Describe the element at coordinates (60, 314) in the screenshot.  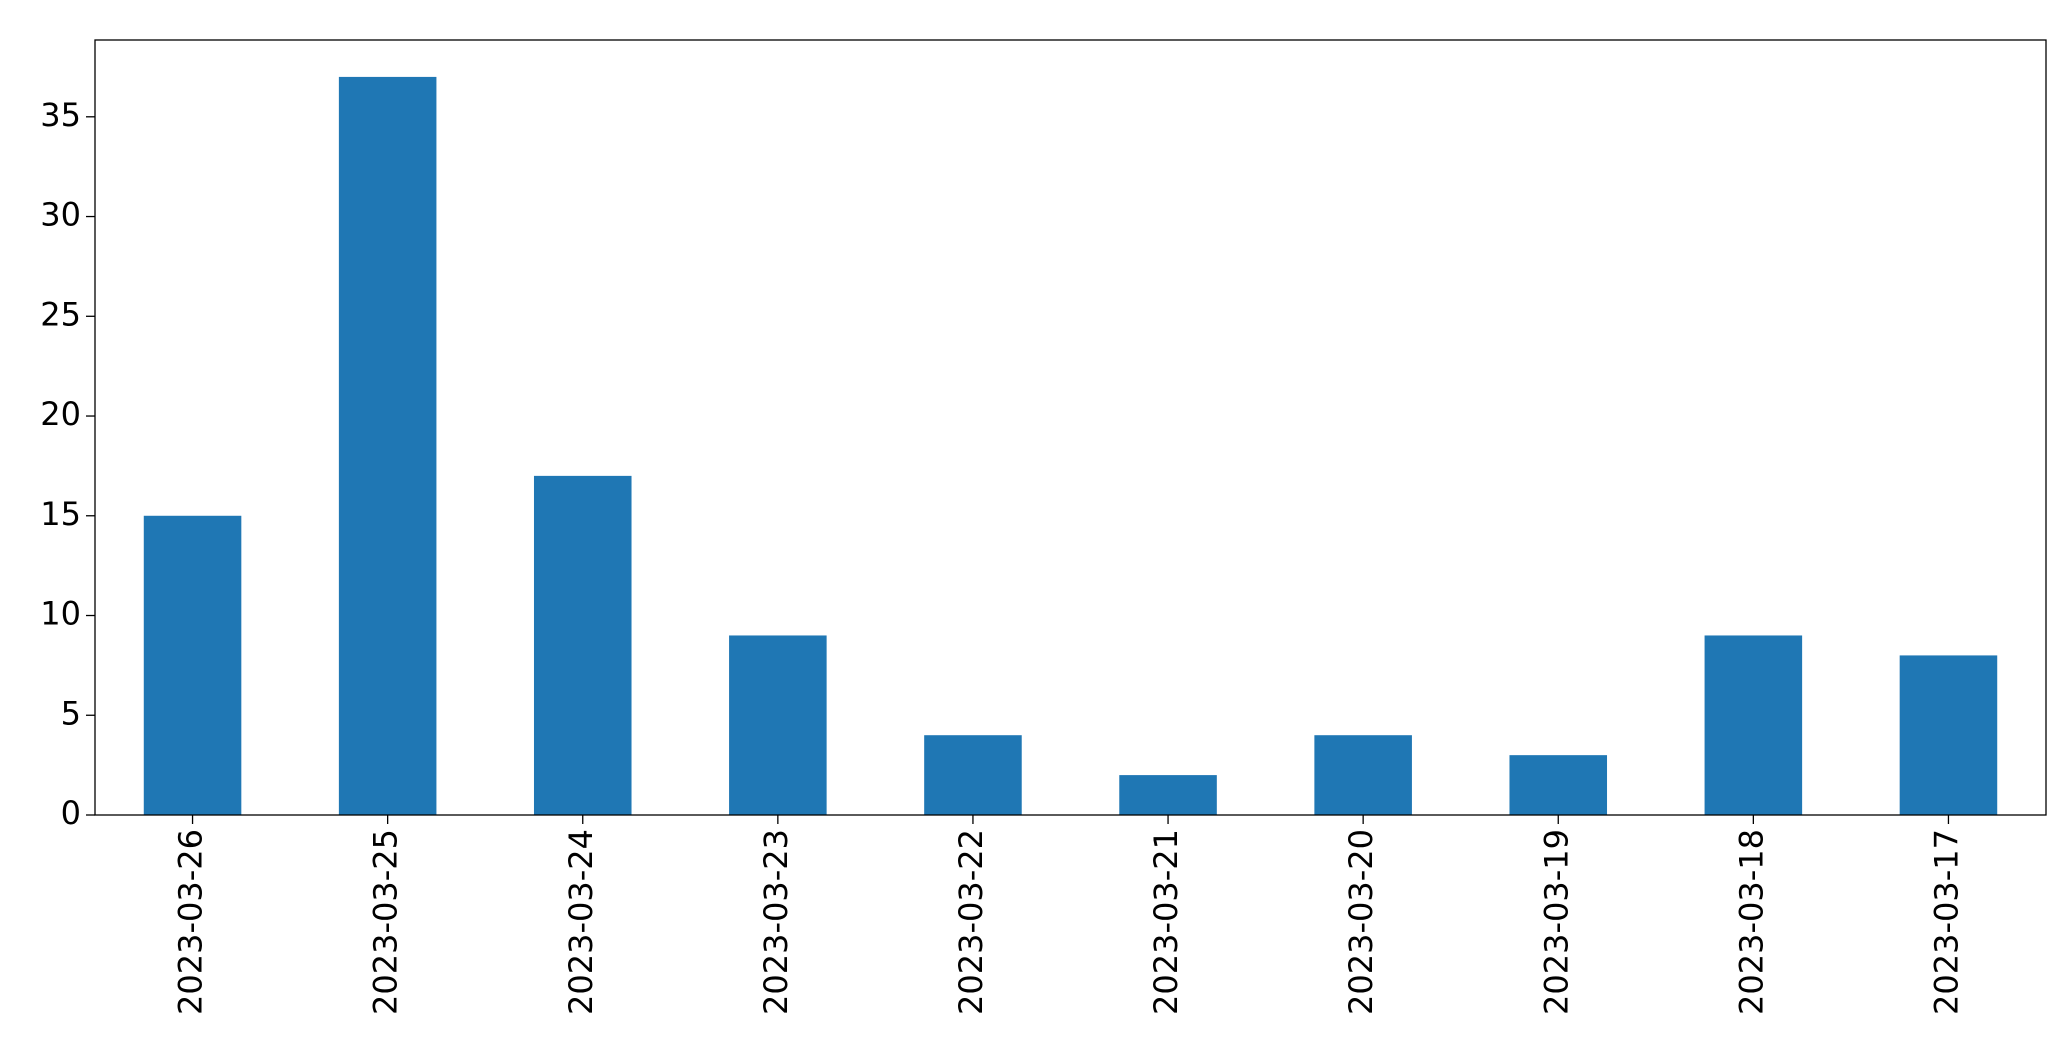
I see `y-tick-label: 25` at that location.